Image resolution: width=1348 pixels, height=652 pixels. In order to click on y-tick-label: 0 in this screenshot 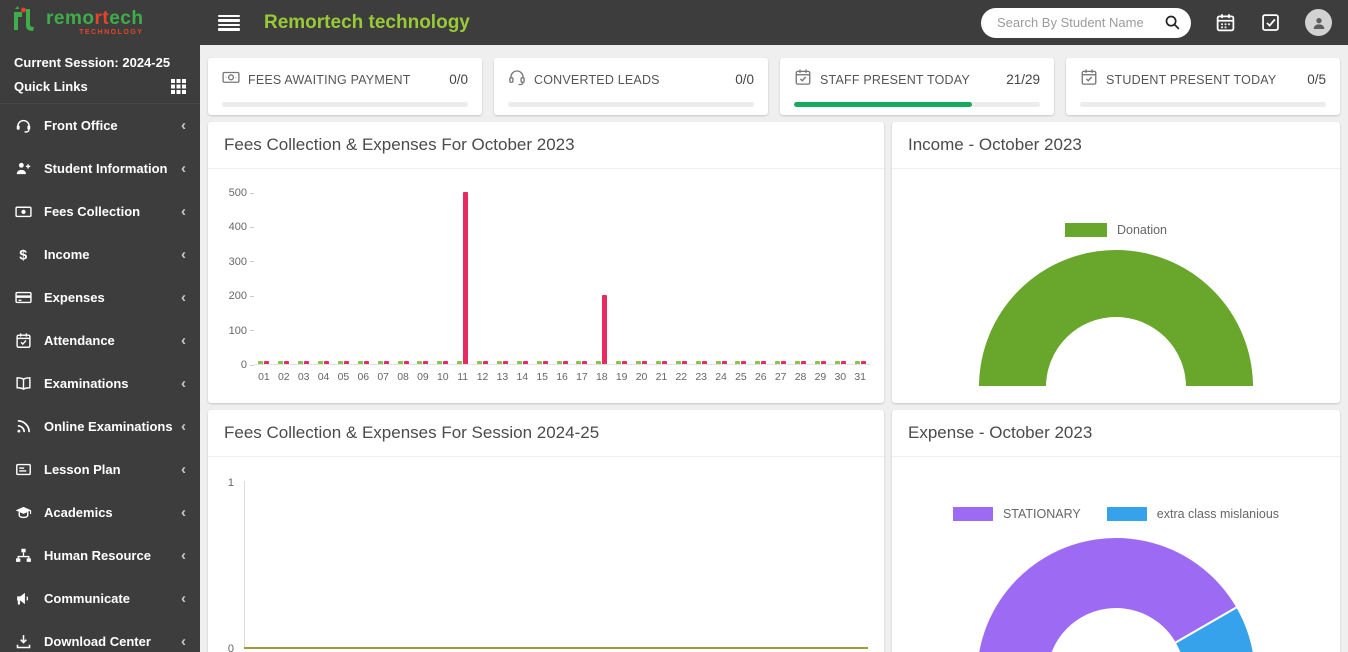, I will do `click(230, 647)`.